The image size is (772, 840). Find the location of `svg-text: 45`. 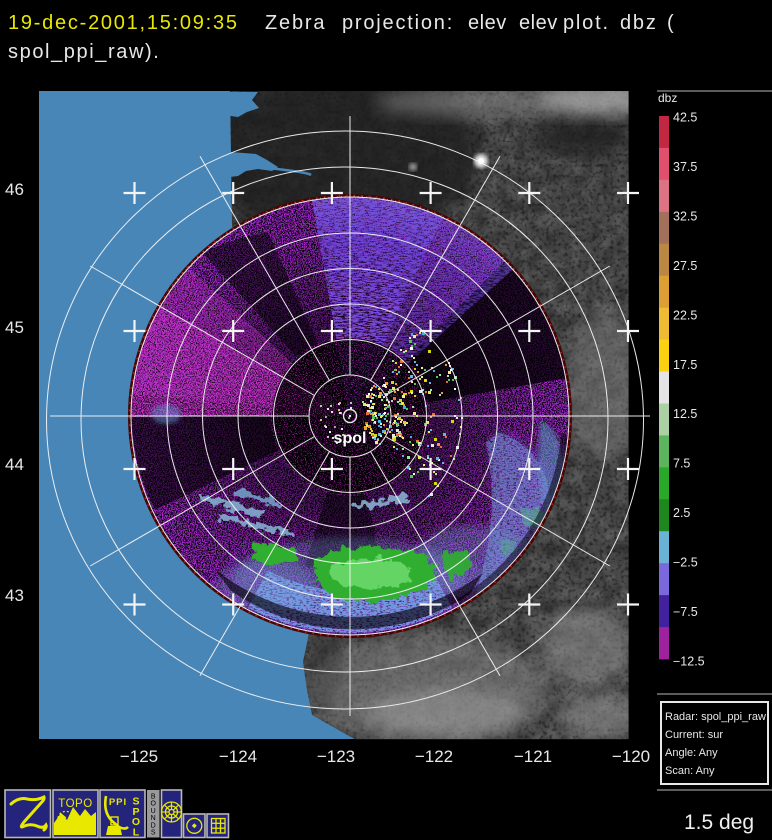

svg-text: 45 is located at coordinates (14, 327).